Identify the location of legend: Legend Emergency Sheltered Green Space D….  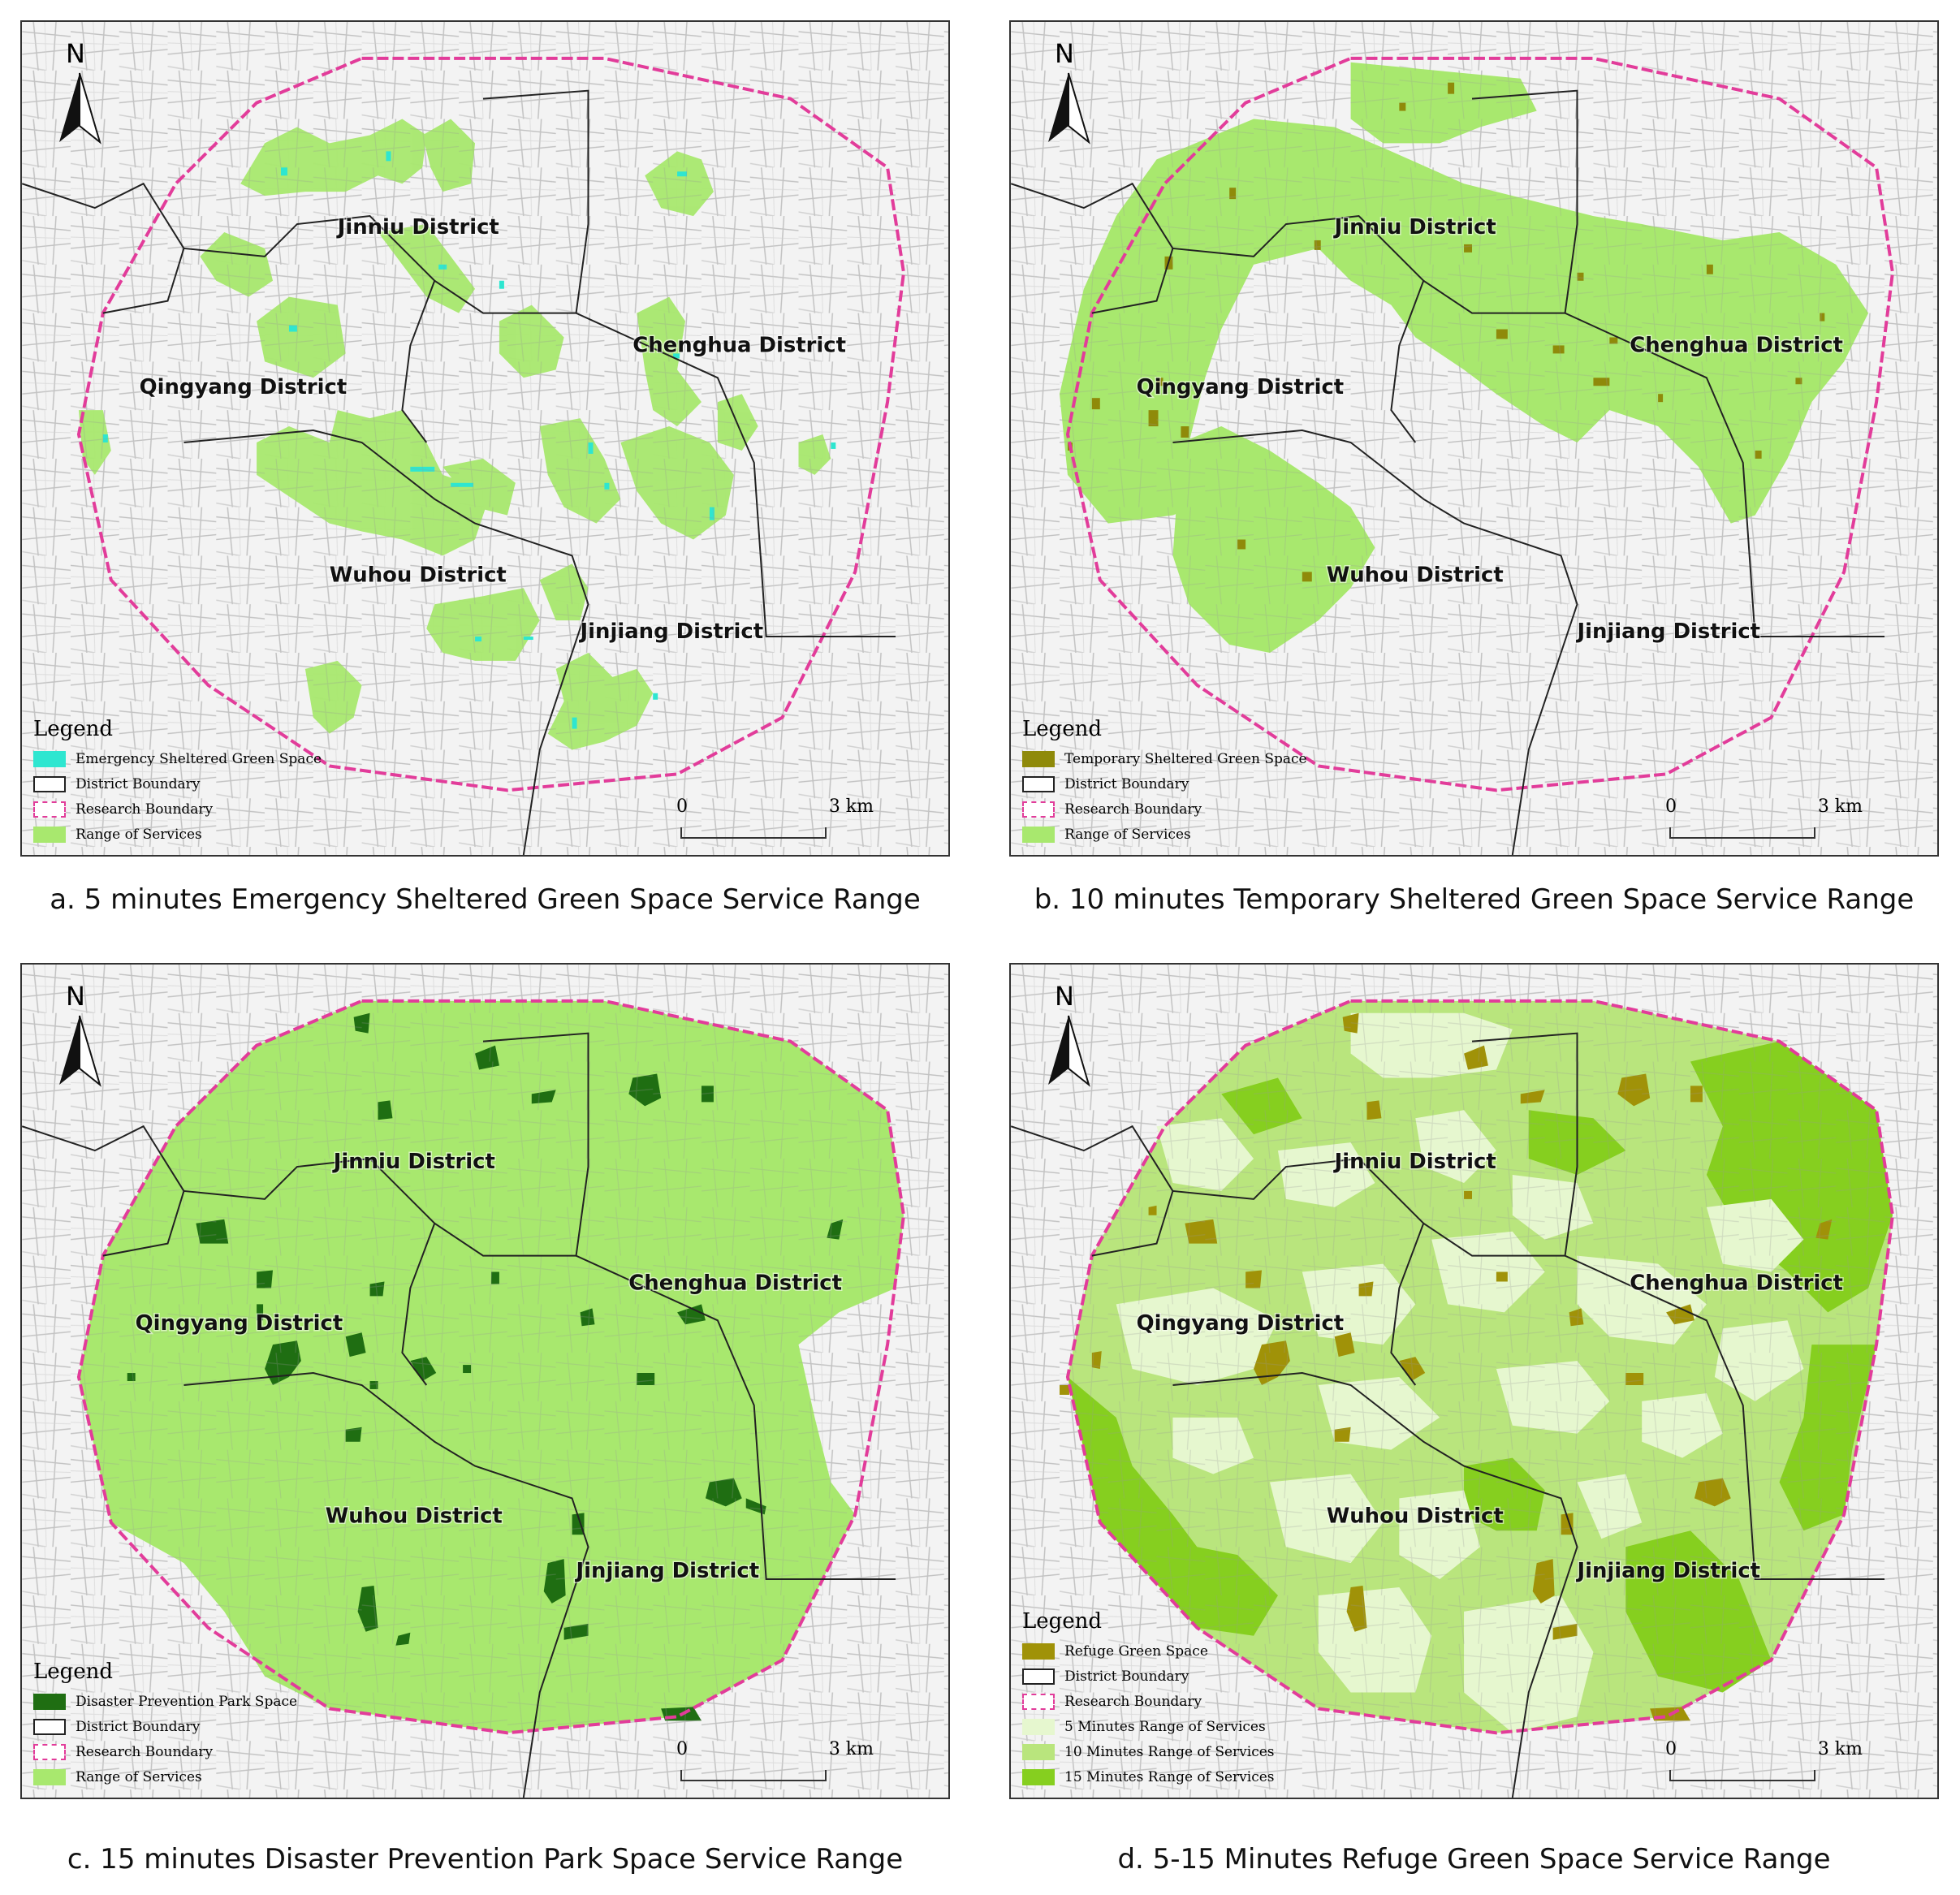
(177, 782).